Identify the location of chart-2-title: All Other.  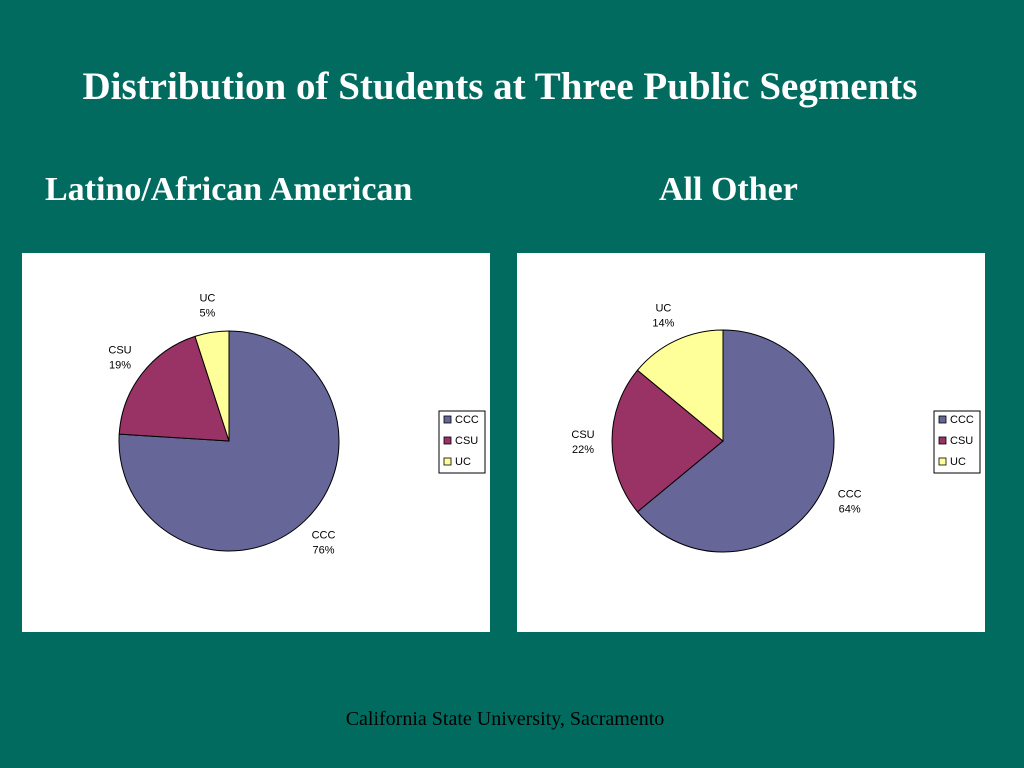
(728, 189).